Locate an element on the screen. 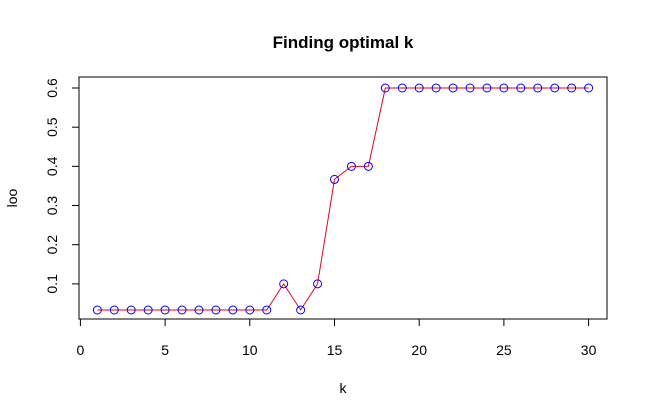 Image resolution: width=648 pixels, height=417 pixels. y-tick-label: 0.2 is located at coordinates (52, 245).